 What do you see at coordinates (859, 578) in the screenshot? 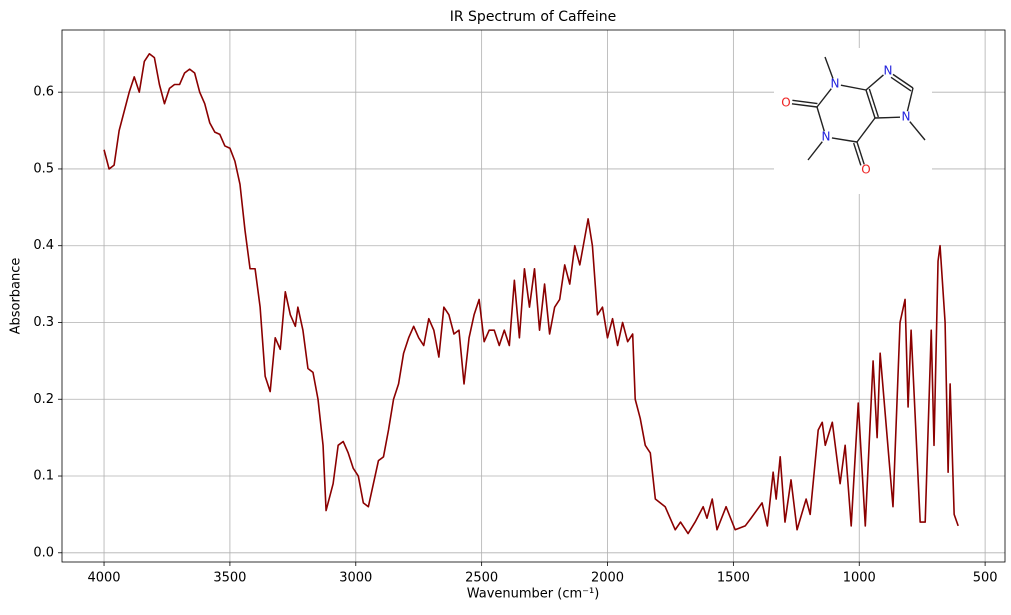
I see `x-tick-label: 1000` at bounding box center [859, 578].